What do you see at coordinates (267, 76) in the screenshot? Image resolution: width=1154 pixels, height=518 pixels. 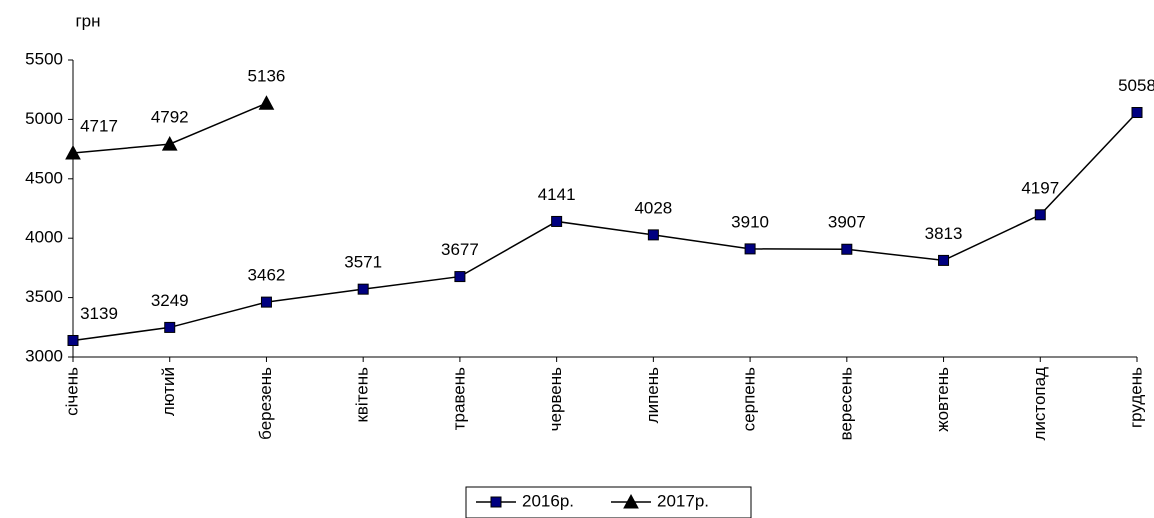 I see `data-label: 5136` at bounding box center [267, 76].